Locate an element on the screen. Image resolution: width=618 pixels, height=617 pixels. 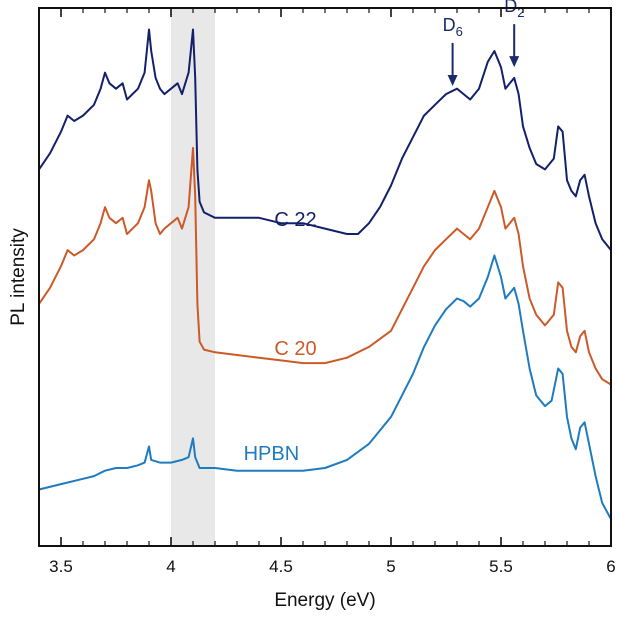
x-axis-label: Energy (eV) is located at coordinates (324, 600).